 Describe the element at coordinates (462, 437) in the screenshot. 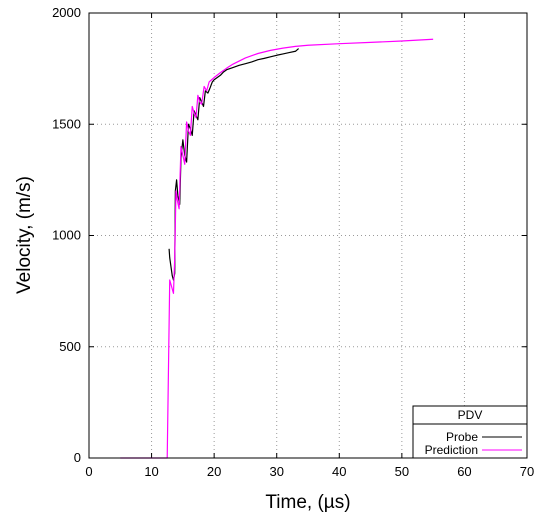

I see `legend-label-probe: Probe` at that location.